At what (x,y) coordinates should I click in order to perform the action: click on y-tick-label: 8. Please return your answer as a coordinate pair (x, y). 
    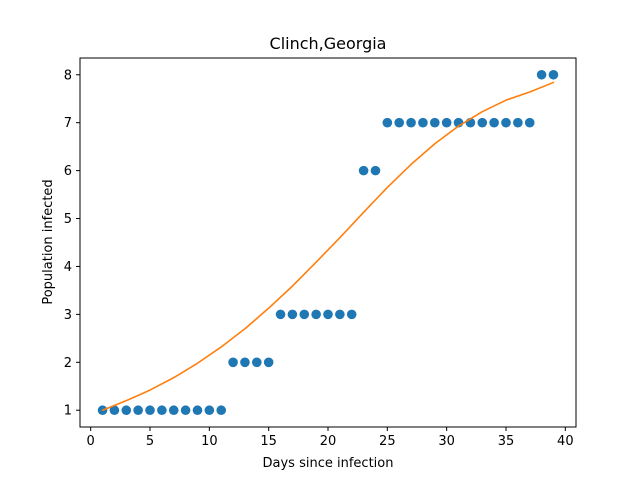
    Looking at the image, I should click on (68, 75).